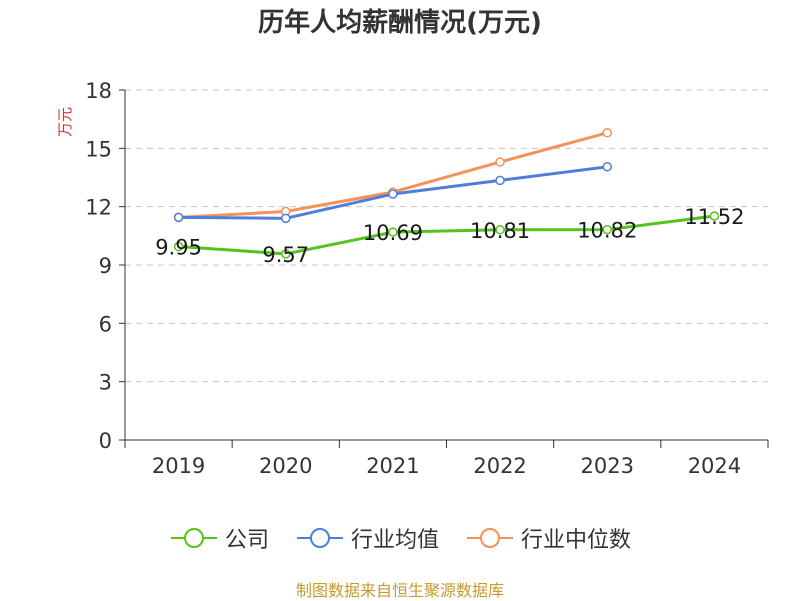 The height and width of the screenshot is (601, 800). Describe the element at coordinates (285, 466) in the screenshot. I see `x-tick-label: 2020` at that location.